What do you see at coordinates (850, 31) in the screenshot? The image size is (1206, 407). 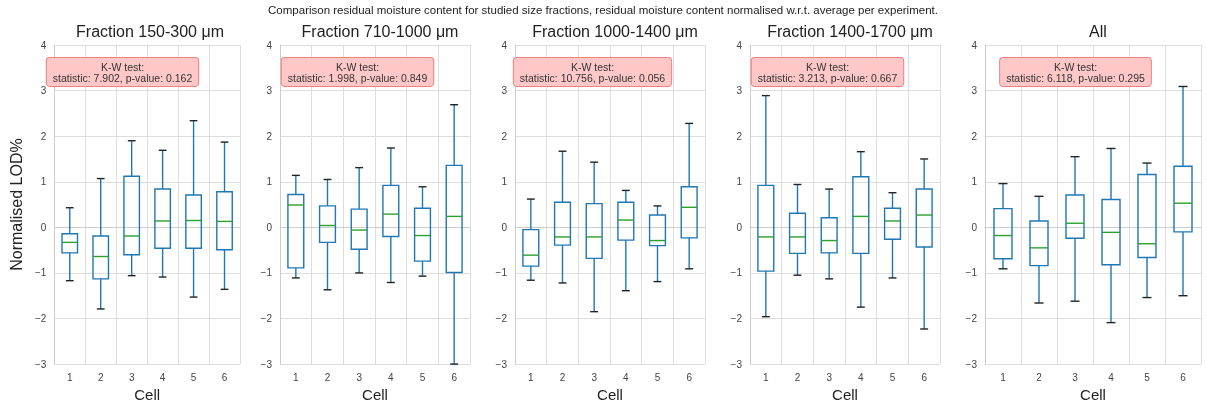 I see `chart-title: Fraction 1400-1700 μm` at bounding box center [850, 31].